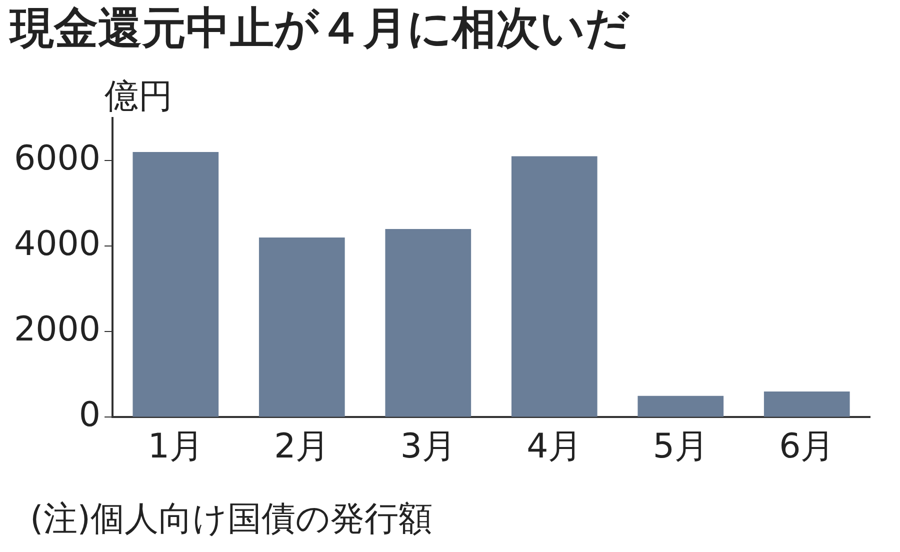 This screenshot has width=900, height=552. What do you see at coordinates (89, 415) in the screenshot?
I see `y-tick-label: 0` at bounding box center [89, 415].